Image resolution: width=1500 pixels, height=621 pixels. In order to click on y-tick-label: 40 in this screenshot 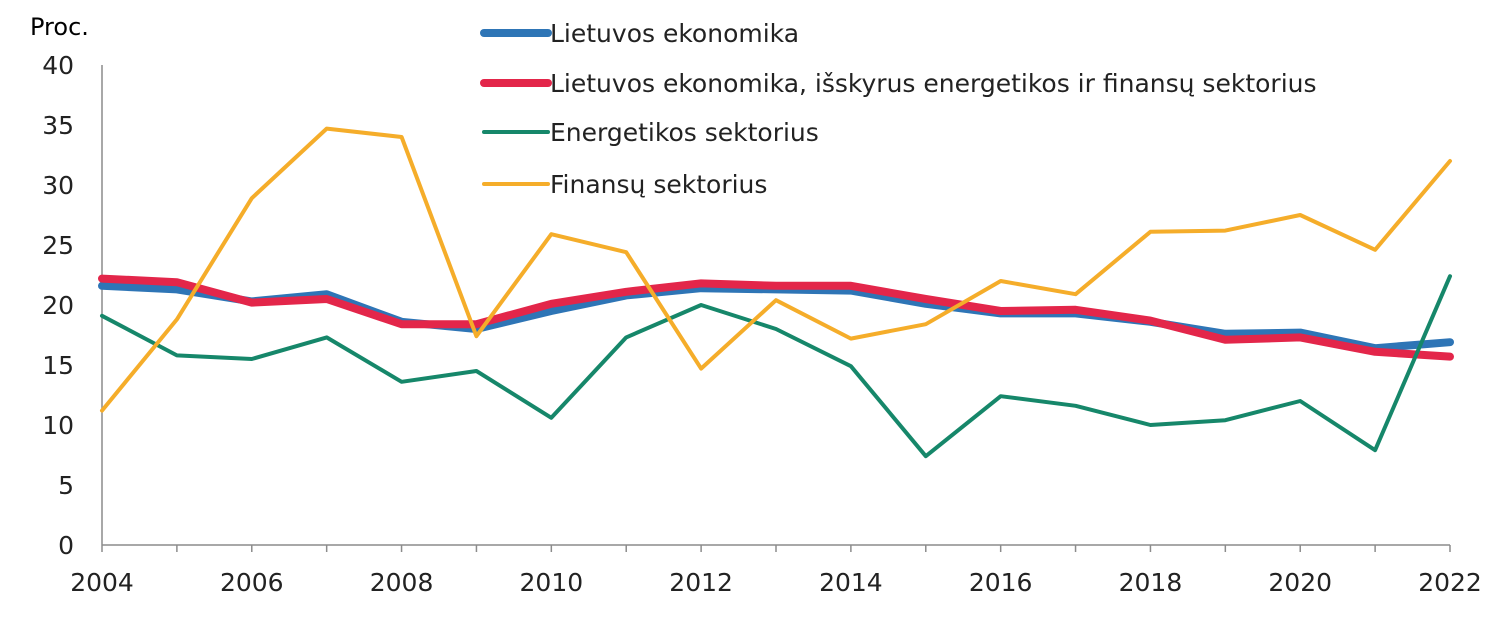, I will do `click(58, 65)`.